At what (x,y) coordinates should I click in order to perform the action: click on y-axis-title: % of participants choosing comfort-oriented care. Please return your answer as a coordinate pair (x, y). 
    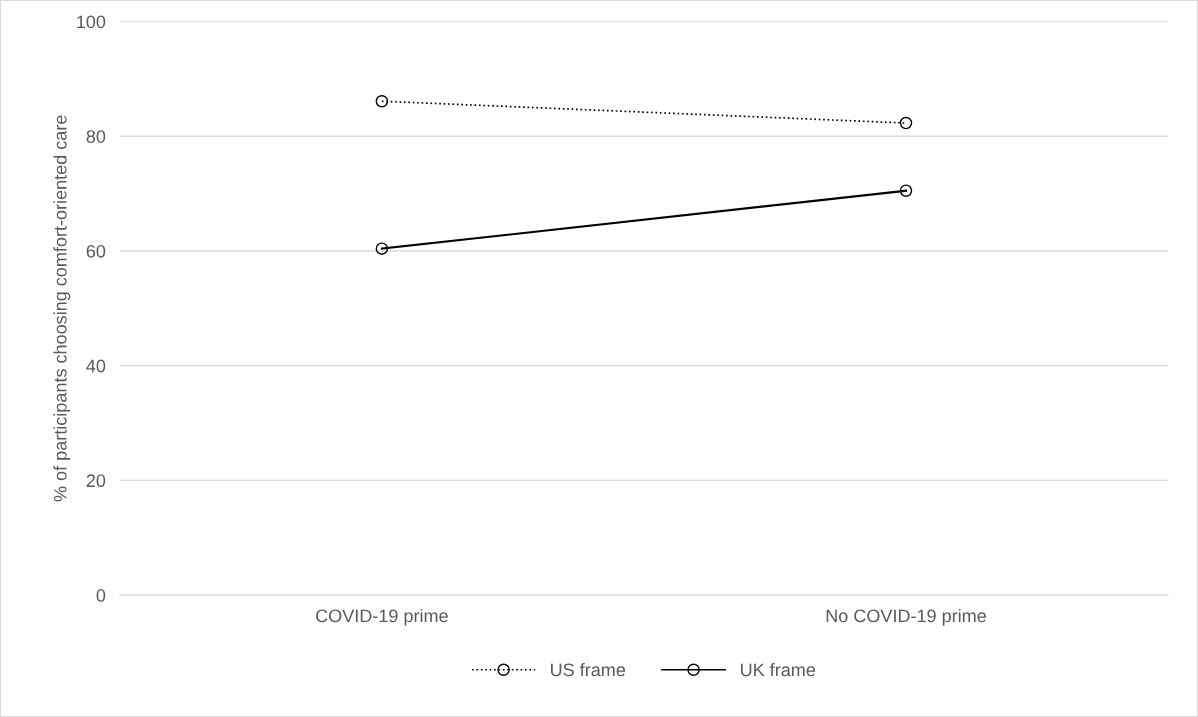
    Looking at the image, I should click on (62, 308).